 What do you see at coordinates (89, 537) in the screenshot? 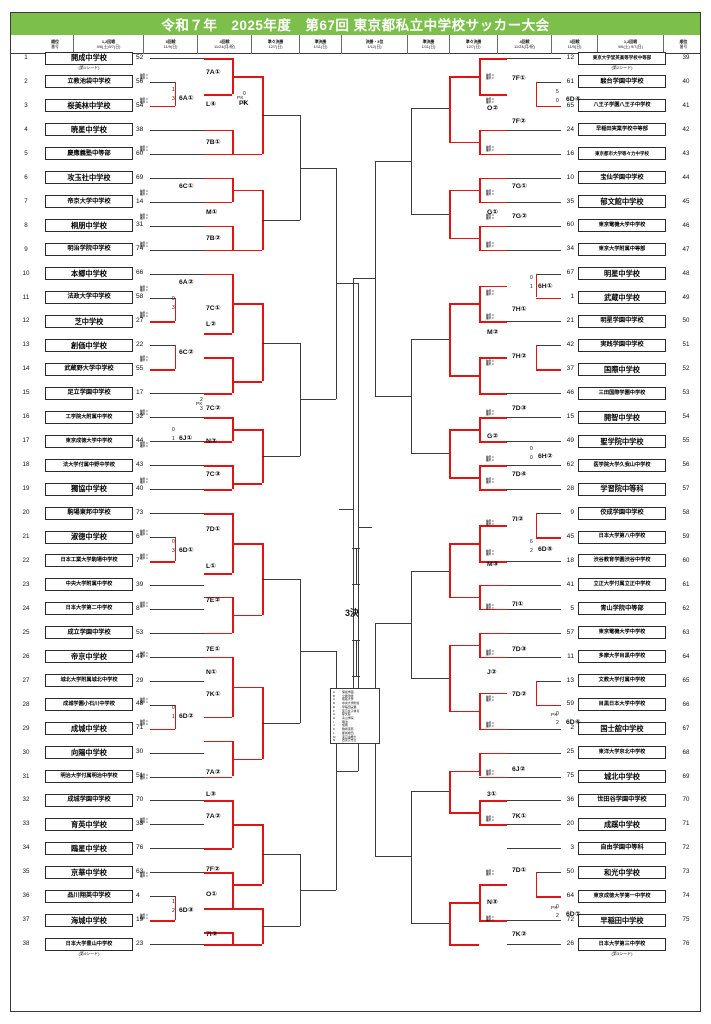
I see `left-team-box-21: 淑徳中学校` at bounding box center [89, 537].